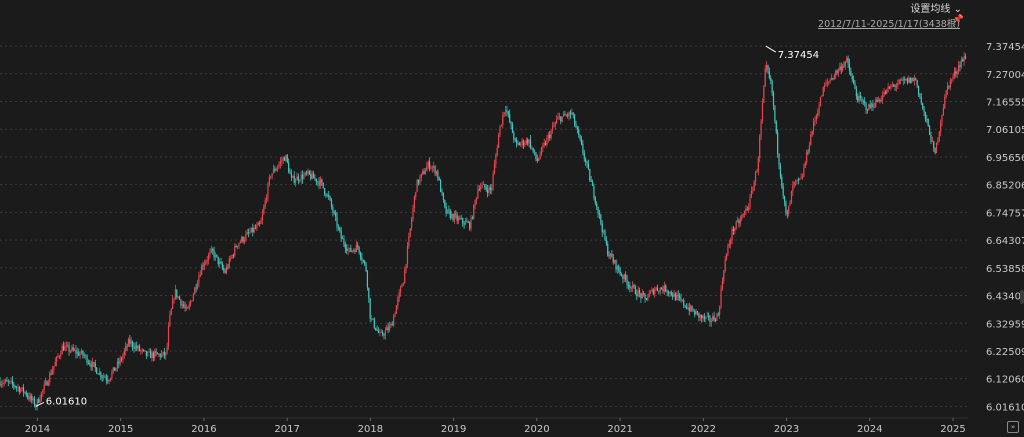 The width and height of the screenshot is (1024, 437). What do you see at coordinates (37, 429) in the screenshot?
I see `x-tick-label: 2014` at bounding box center [37, 429].